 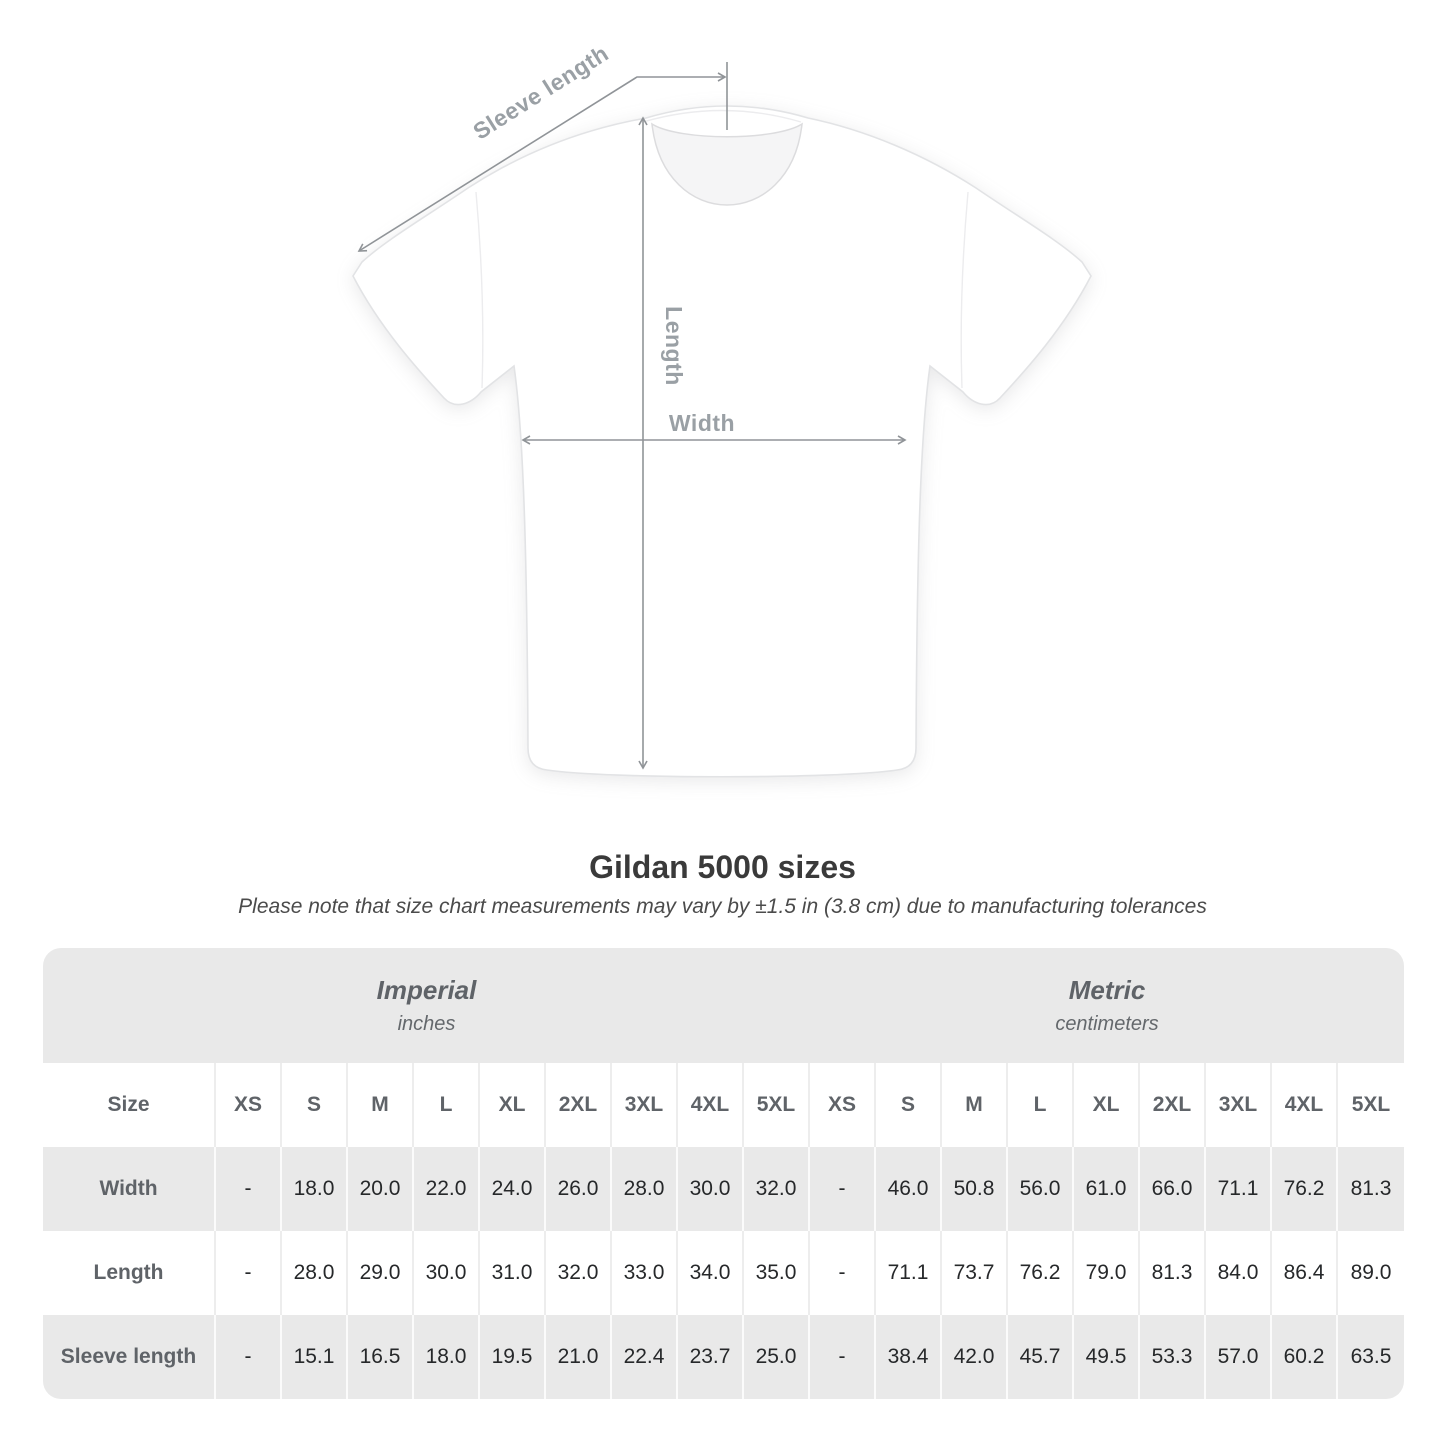 I want to click on cell: 20.0, so click(x=381, y=1189).